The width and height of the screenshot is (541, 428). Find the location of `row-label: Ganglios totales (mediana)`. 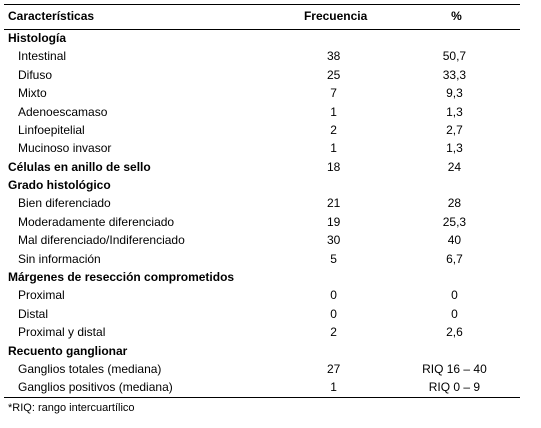

row-label: Ganglios totales (mediana) is located at coordinates (90, 368).